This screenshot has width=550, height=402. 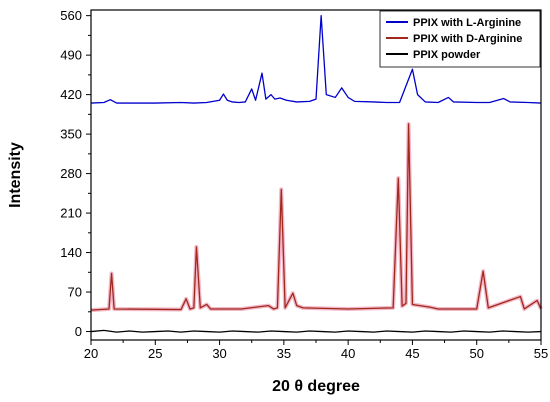 What do you see at coordinates (71, 94) in the screenshot?
I see `y-tick-label: 420` at bounding box center [71, 94].